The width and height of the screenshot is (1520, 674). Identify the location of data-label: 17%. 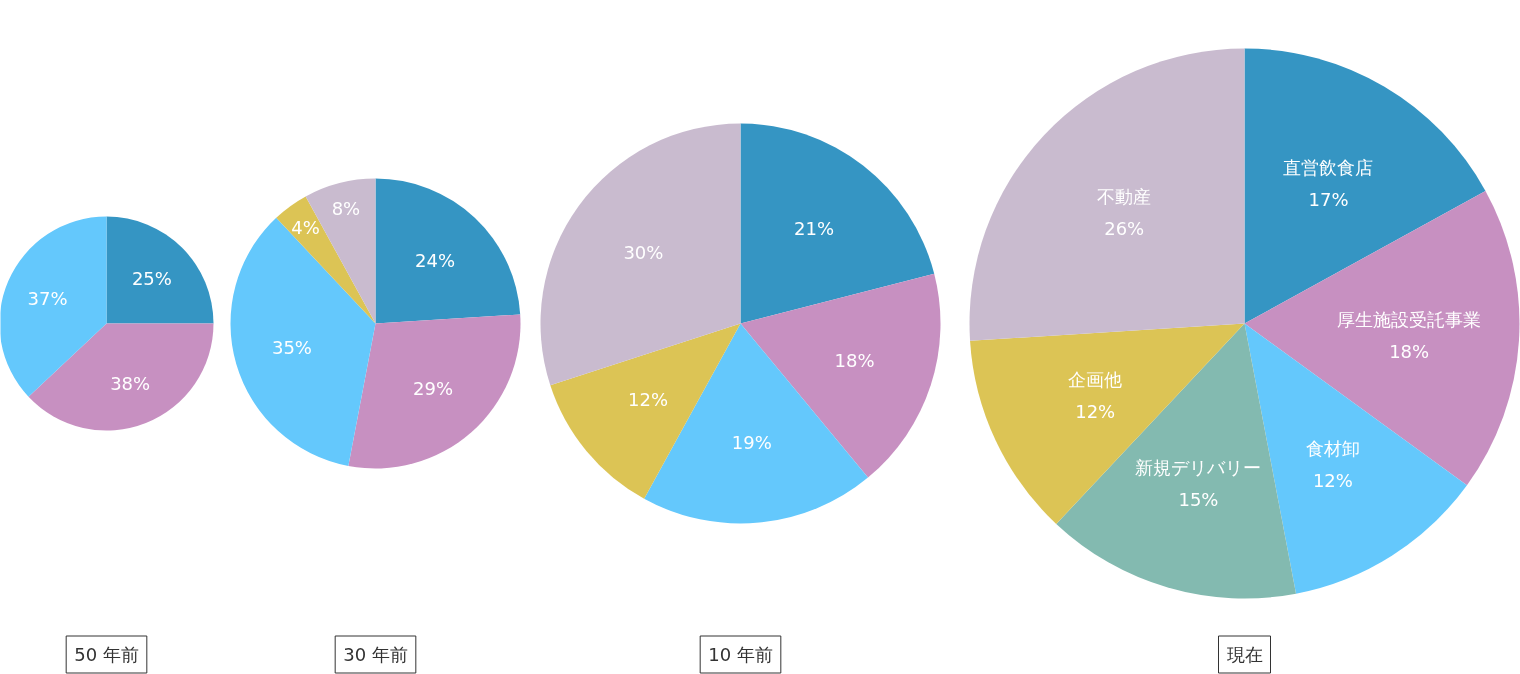
(1328, 199).